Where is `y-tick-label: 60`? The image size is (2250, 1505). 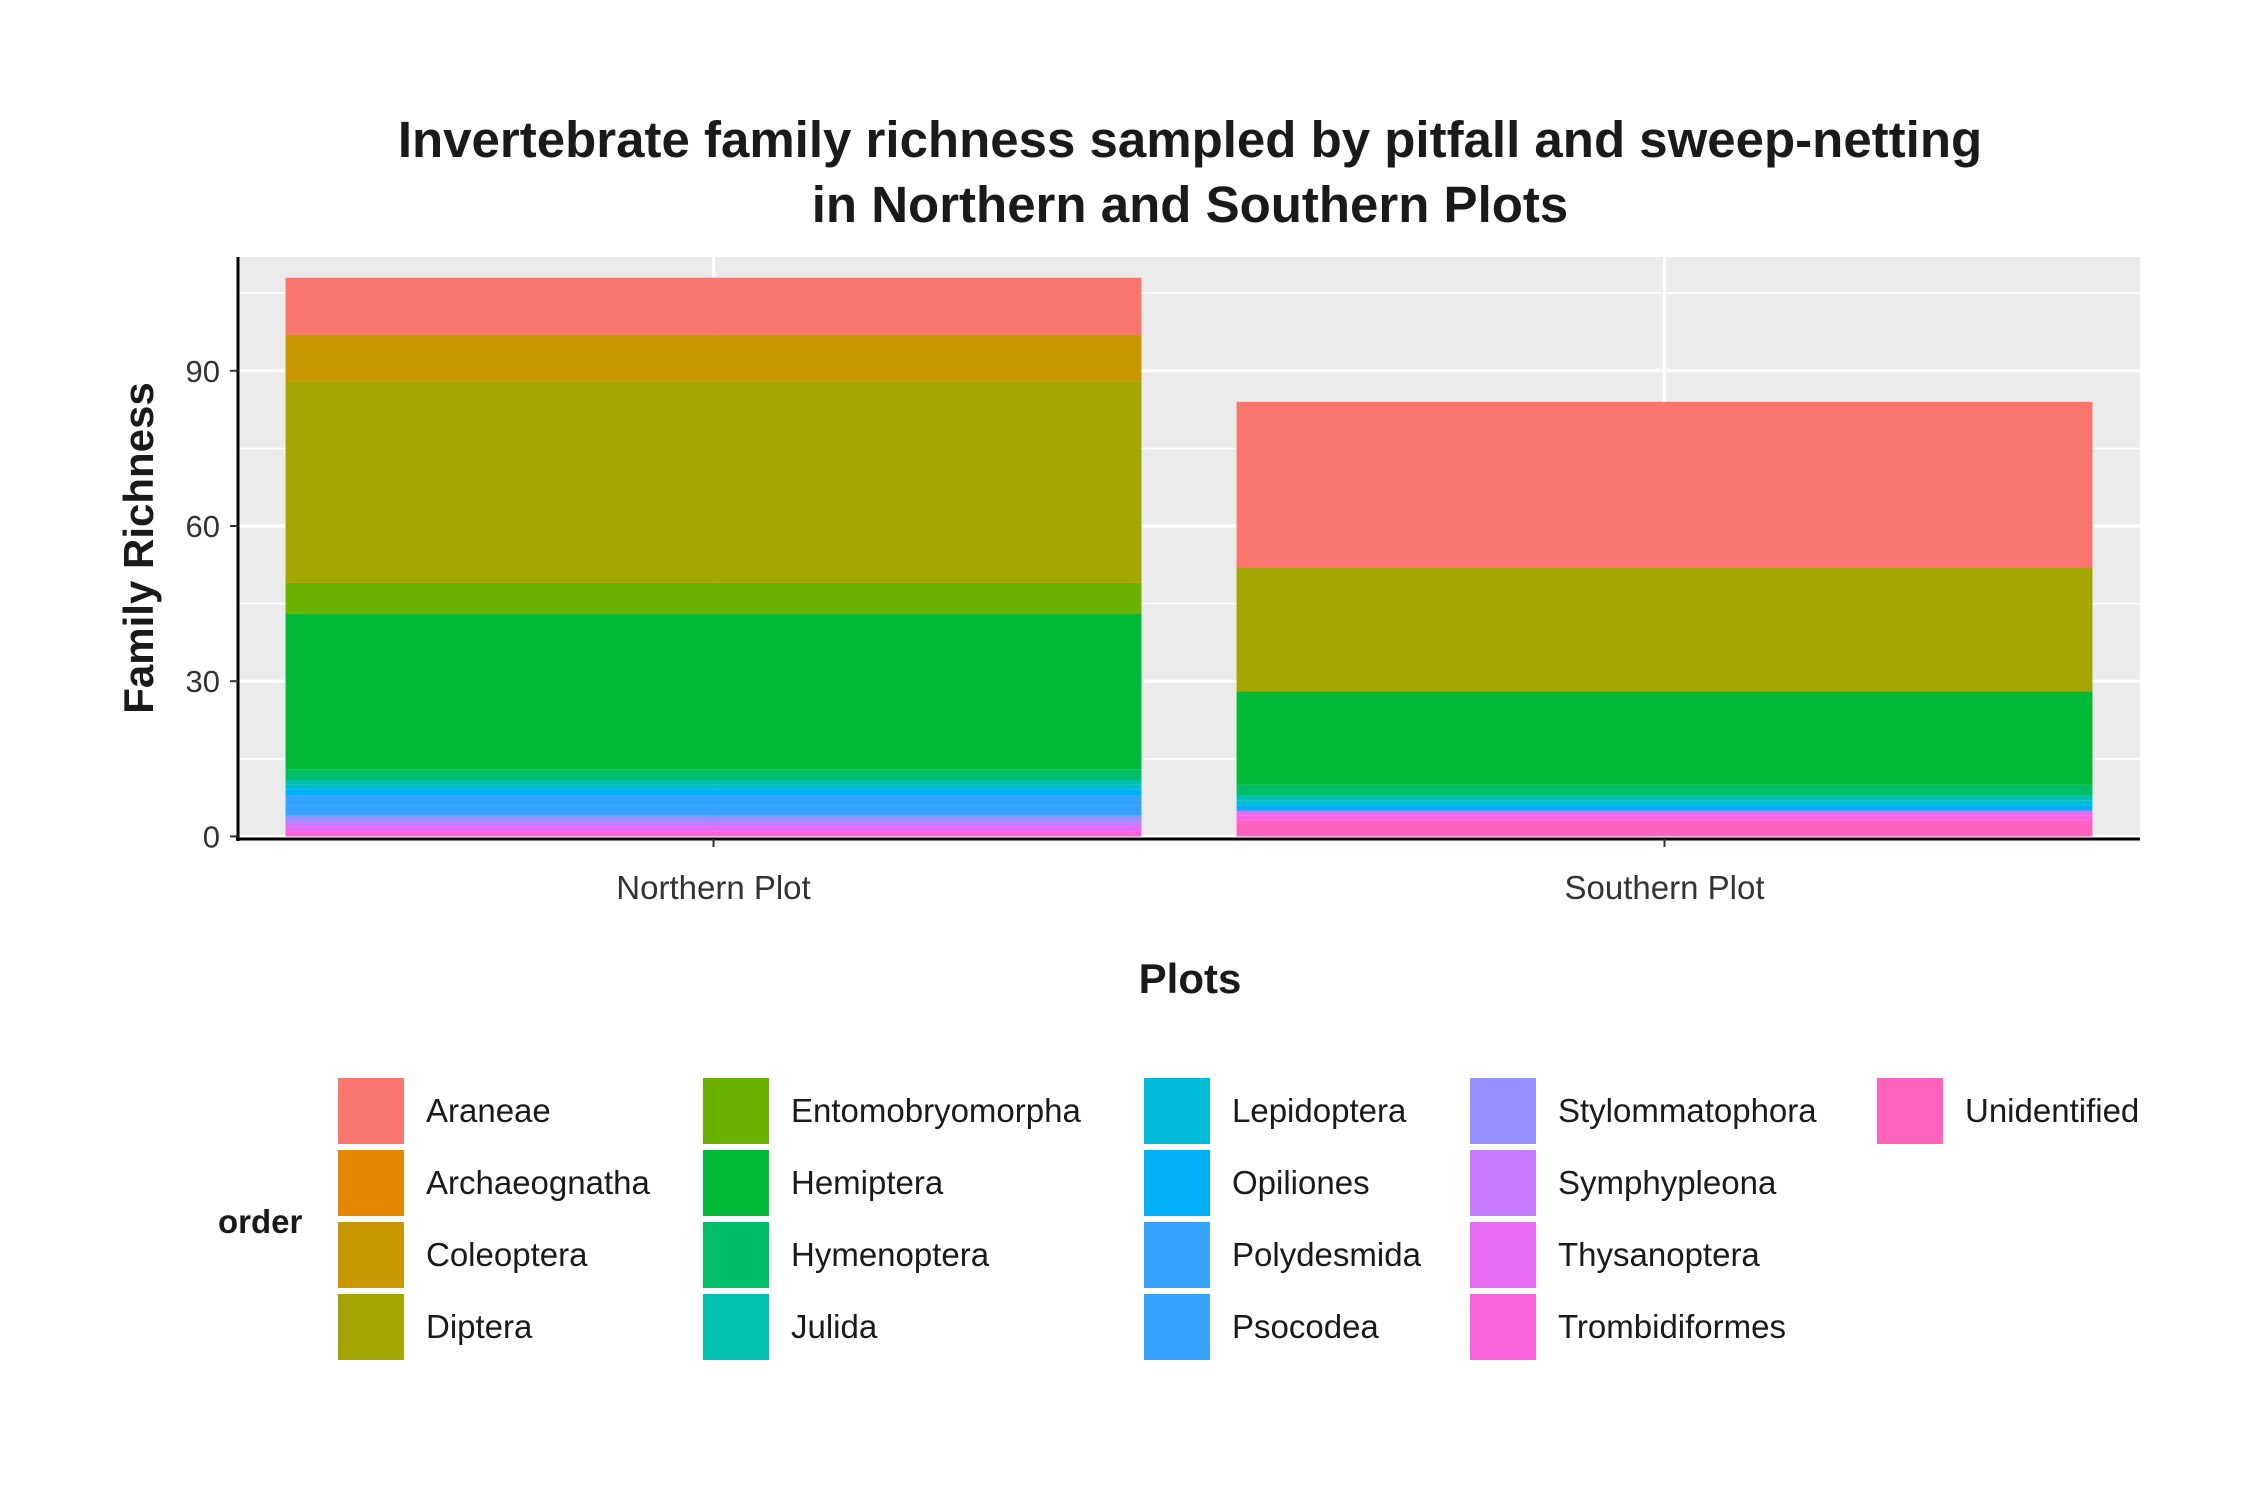
y-tick-label: 60 is located at coordinates (203, 526).